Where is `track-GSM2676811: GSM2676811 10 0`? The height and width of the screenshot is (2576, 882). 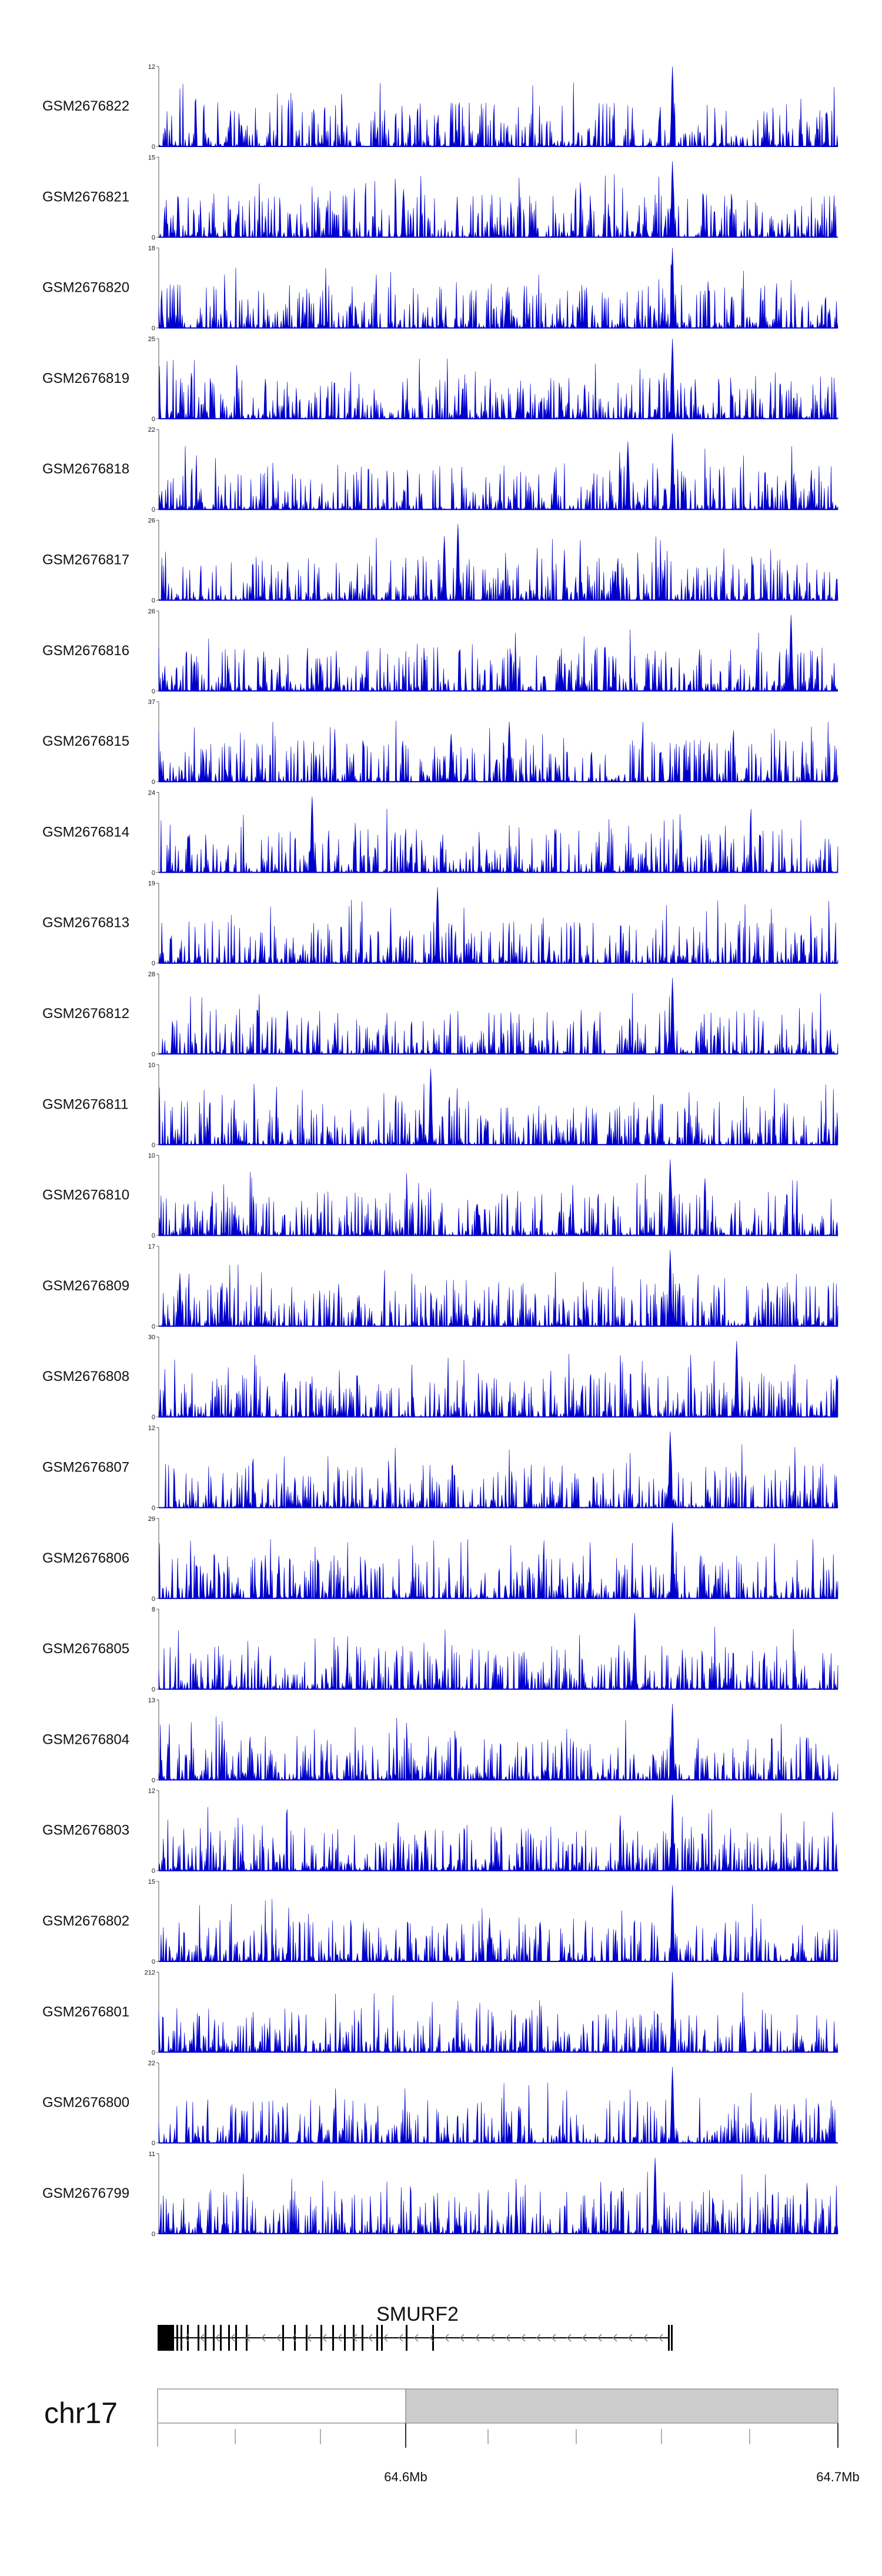 track-GSM2676811: GSM2676811 10 0 is located at coordinates (440, 1105).